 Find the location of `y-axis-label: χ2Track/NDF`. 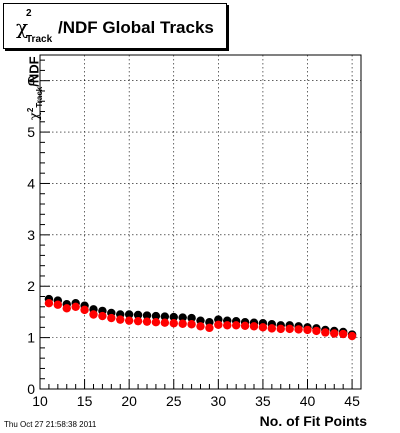

y-axis-label: χ2Track/NDF is located at coordinates (24, 98).